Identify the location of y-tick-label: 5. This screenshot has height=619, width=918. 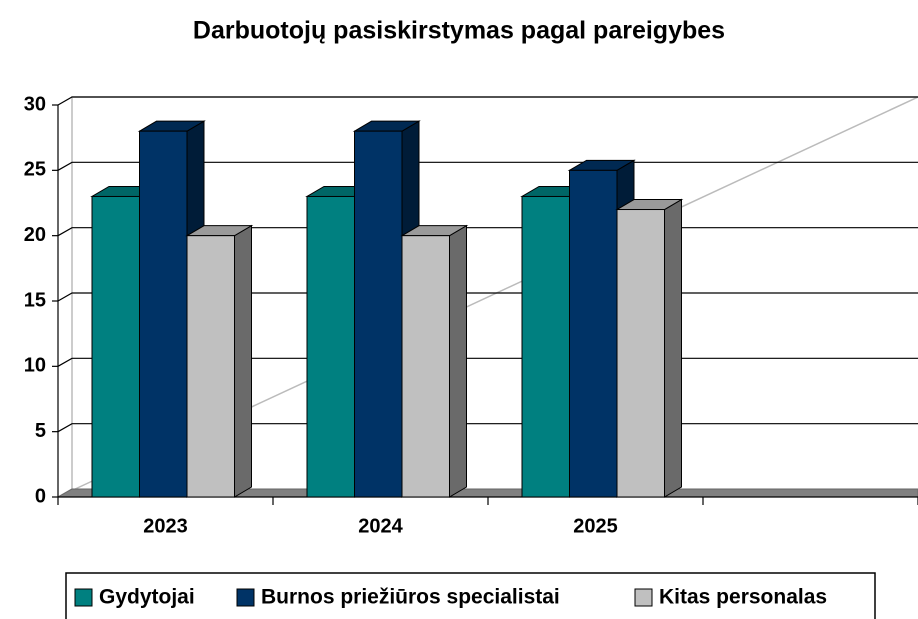
(40, 431).